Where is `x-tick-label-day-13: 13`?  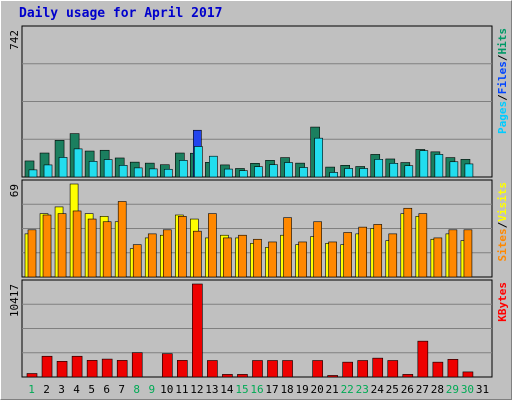 x-tick-label-day-13: 13 is located at coordinates (211, 389).